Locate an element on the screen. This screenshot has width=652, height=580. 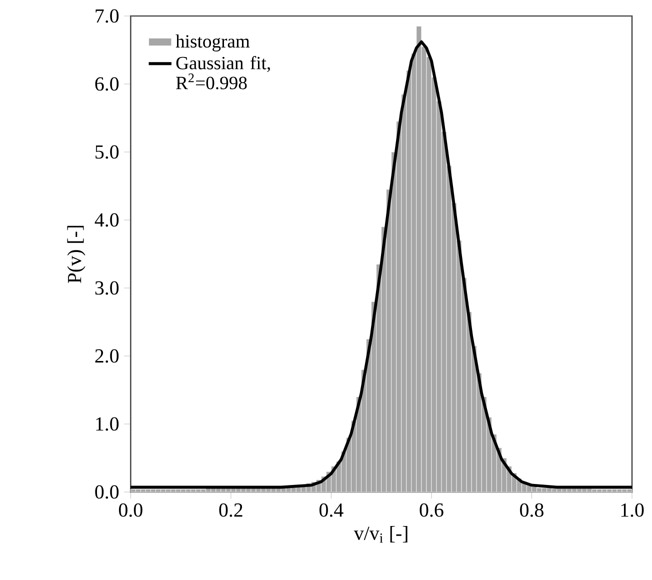
x-axis-title: v/v$_{i}$ [-] is located at coordinates (381, 534).